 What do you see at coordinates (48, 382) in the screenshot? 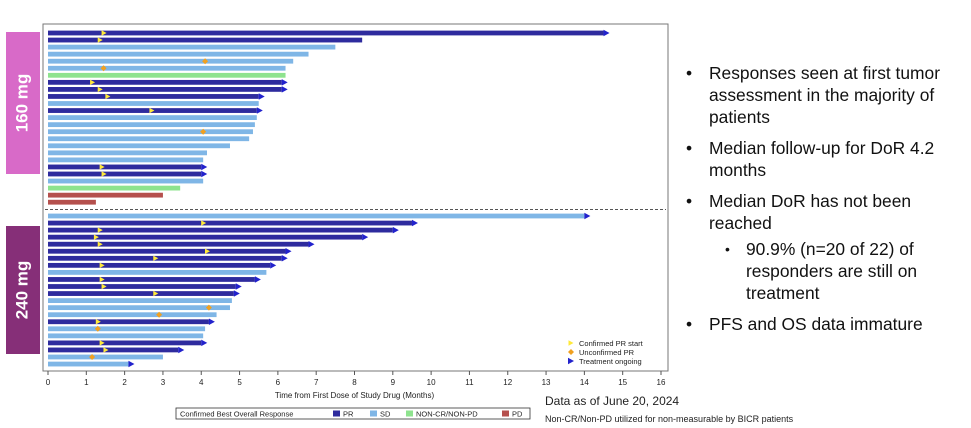
I see `x-tick-label: 0` at bounding box center [48, 382].